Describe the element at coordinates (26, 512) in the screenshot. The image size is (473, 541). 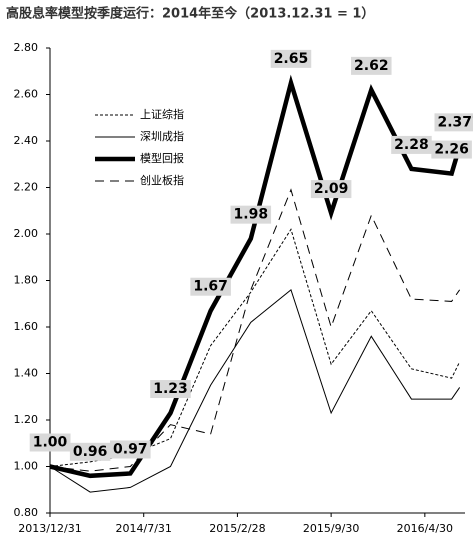
I see `y-tick-label: 0.80` at that location.